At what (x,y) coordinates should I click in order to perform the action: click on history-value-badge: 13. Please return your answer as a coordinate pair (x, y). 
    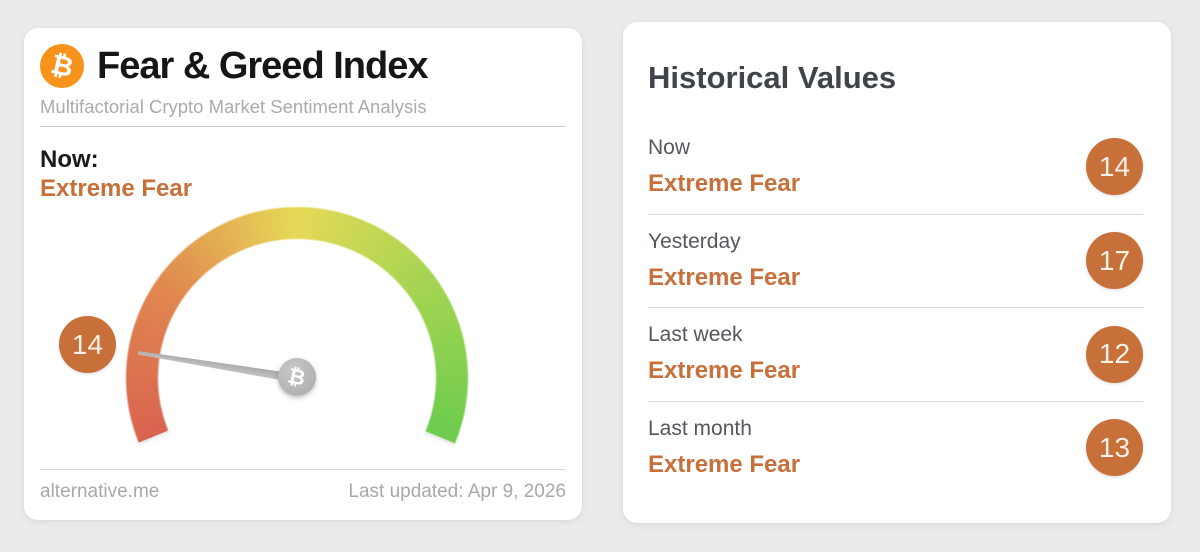
    Looking at the image, I should click on (1114, 448).